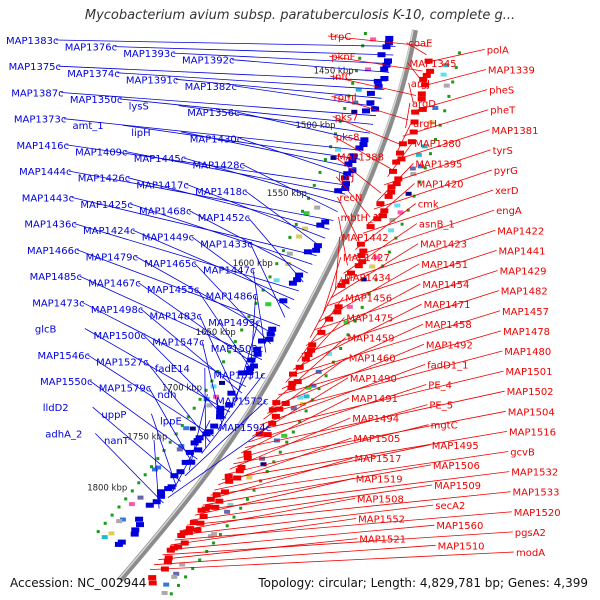  I want to click on scale-label: 1500 kbp, so click(316, 126).